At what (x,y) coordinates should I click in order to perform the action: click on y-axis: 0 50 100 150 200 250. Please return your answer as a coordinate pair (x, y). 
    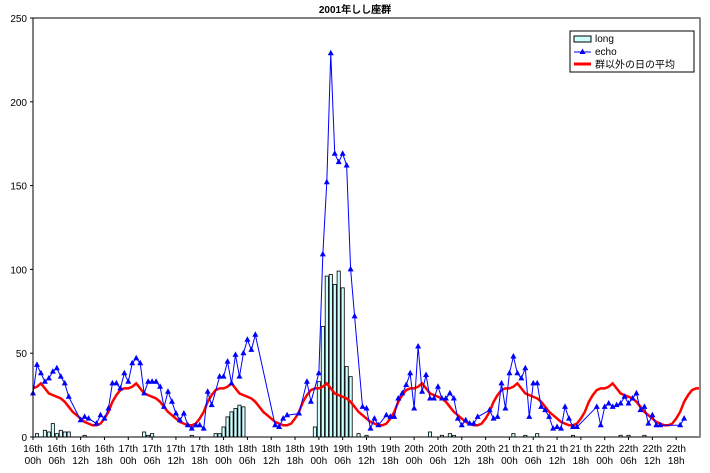
    Looking at the image, I should click on (21, 229).